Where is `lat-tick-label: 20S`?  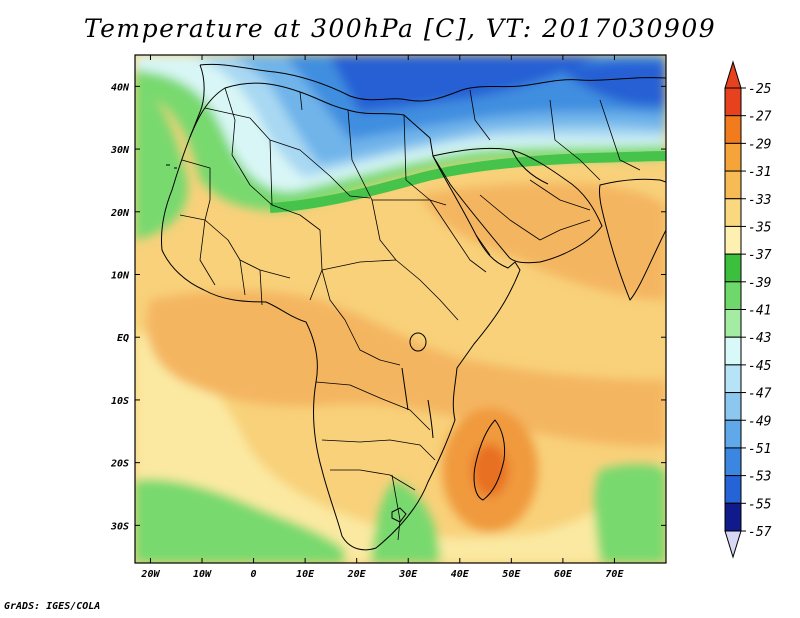 lat-tick-label: 20S is located at coordinates (119, 464).